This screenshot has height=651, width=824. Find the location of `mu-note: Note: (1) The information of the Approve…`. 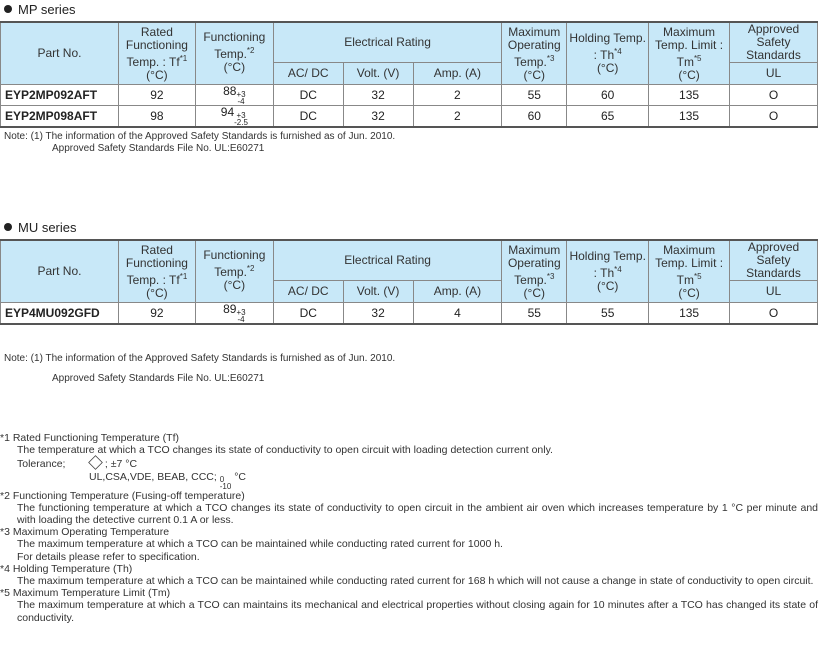

mu-note: Note: (1) The information of the Approve… is located at coordinates (200, 368).